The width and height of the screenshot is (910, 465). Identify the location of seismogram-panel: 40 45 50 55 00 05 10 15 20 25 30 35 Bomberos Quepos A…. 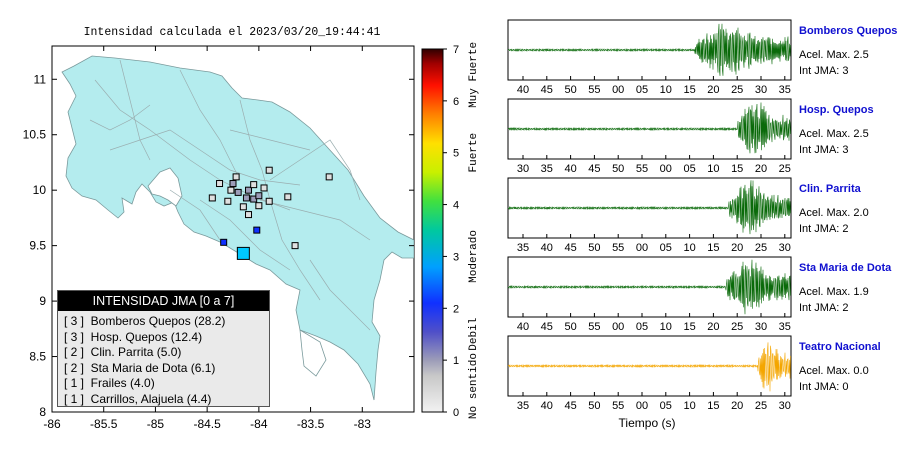
(702, 57).